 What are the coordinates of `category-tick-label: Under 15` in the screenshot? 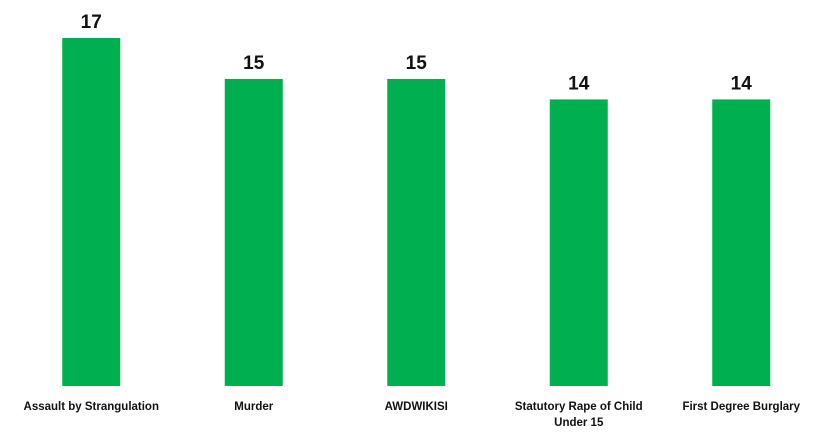 It's located at (579, 423).